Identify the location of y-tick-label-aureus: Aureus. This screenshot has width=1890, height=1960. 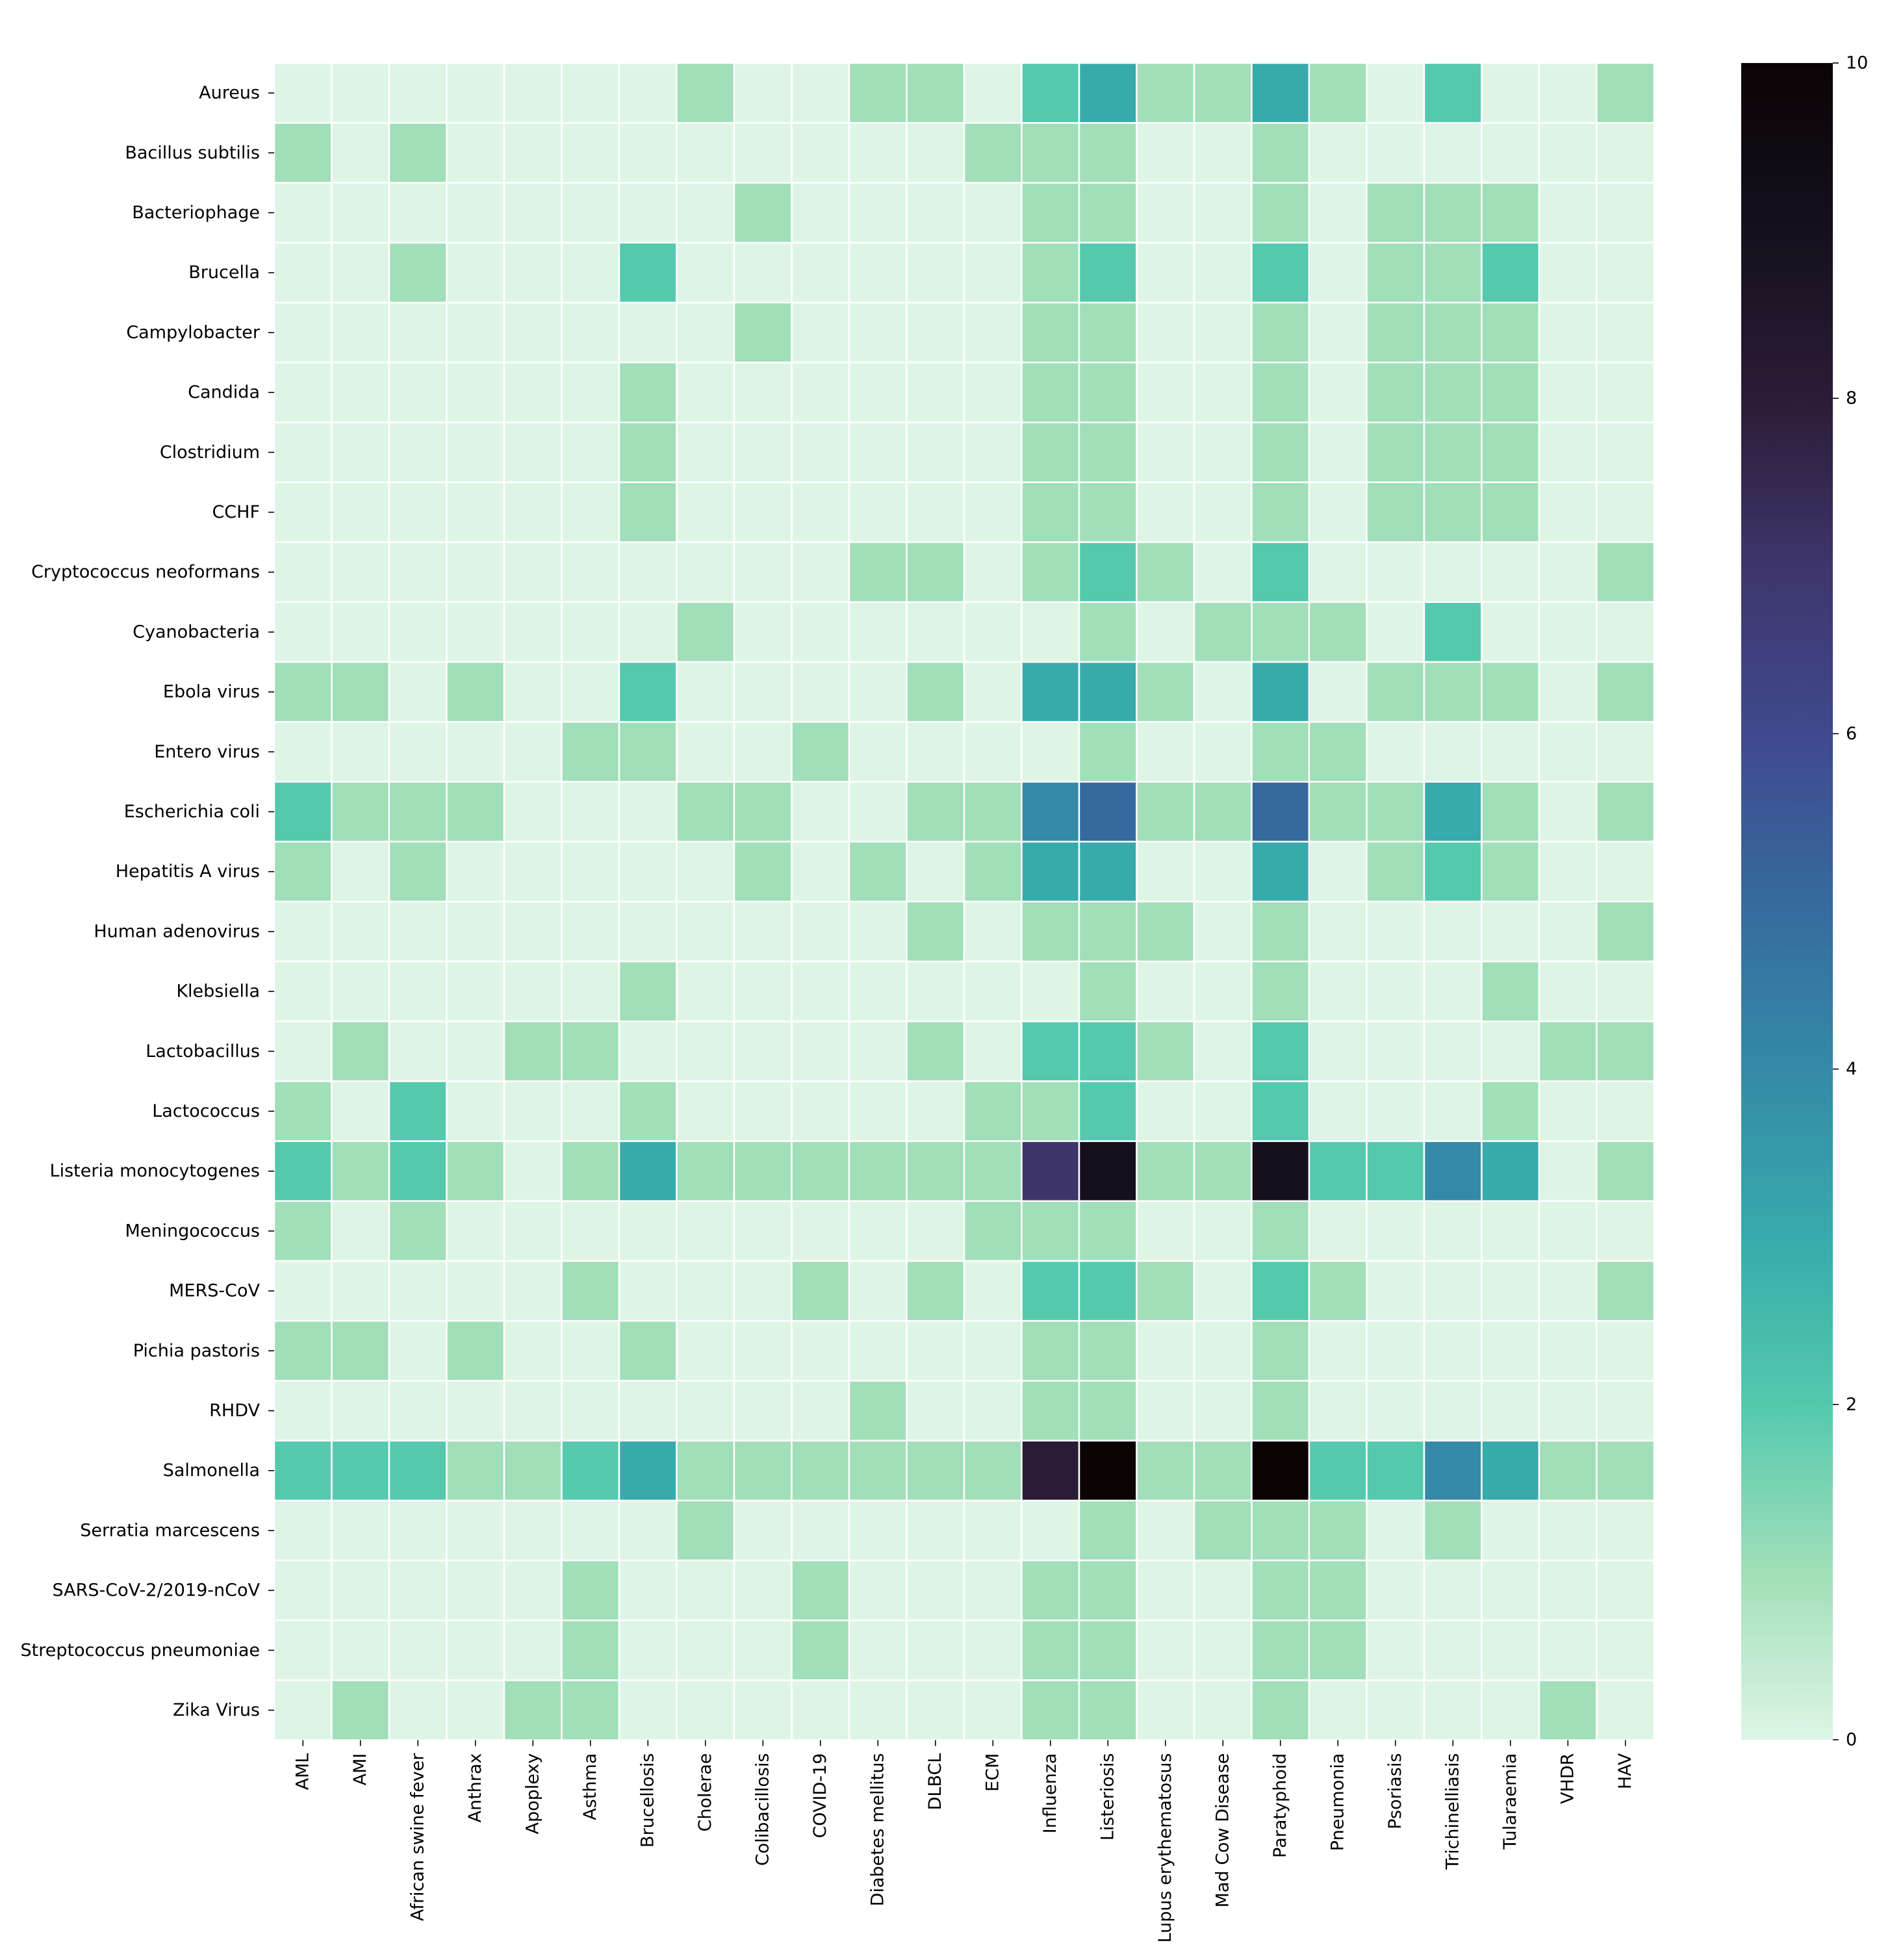
(229, 93).